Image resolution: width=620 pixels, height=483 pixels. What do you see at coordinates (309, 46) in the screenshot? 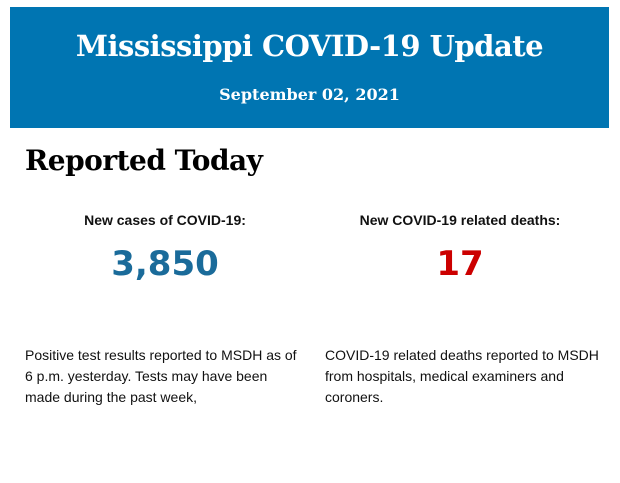
I see `page-title: Mississippi COVID-19 Update` at bounding box center [309, 46].